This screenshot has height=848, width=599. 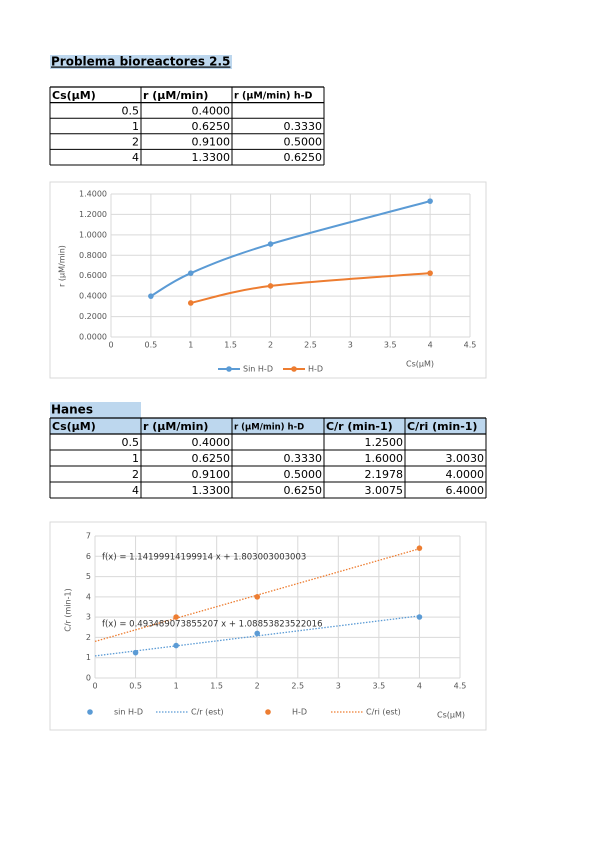 What do you see at coordinates (303, 142) in the screenshot?
I see `table-cell: 0.5000` at bounding box center [303, 142].